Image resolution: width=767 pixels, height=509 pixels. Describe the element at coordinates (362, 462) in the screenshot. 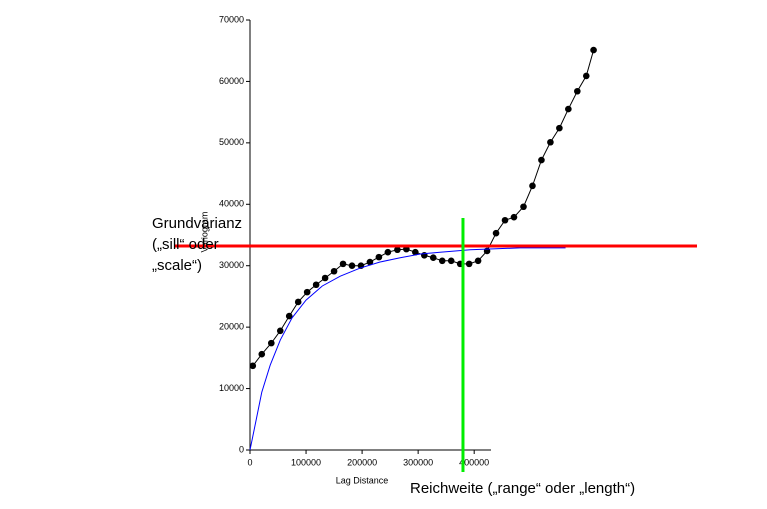

I see `x-tick-label: 200000` at that location.